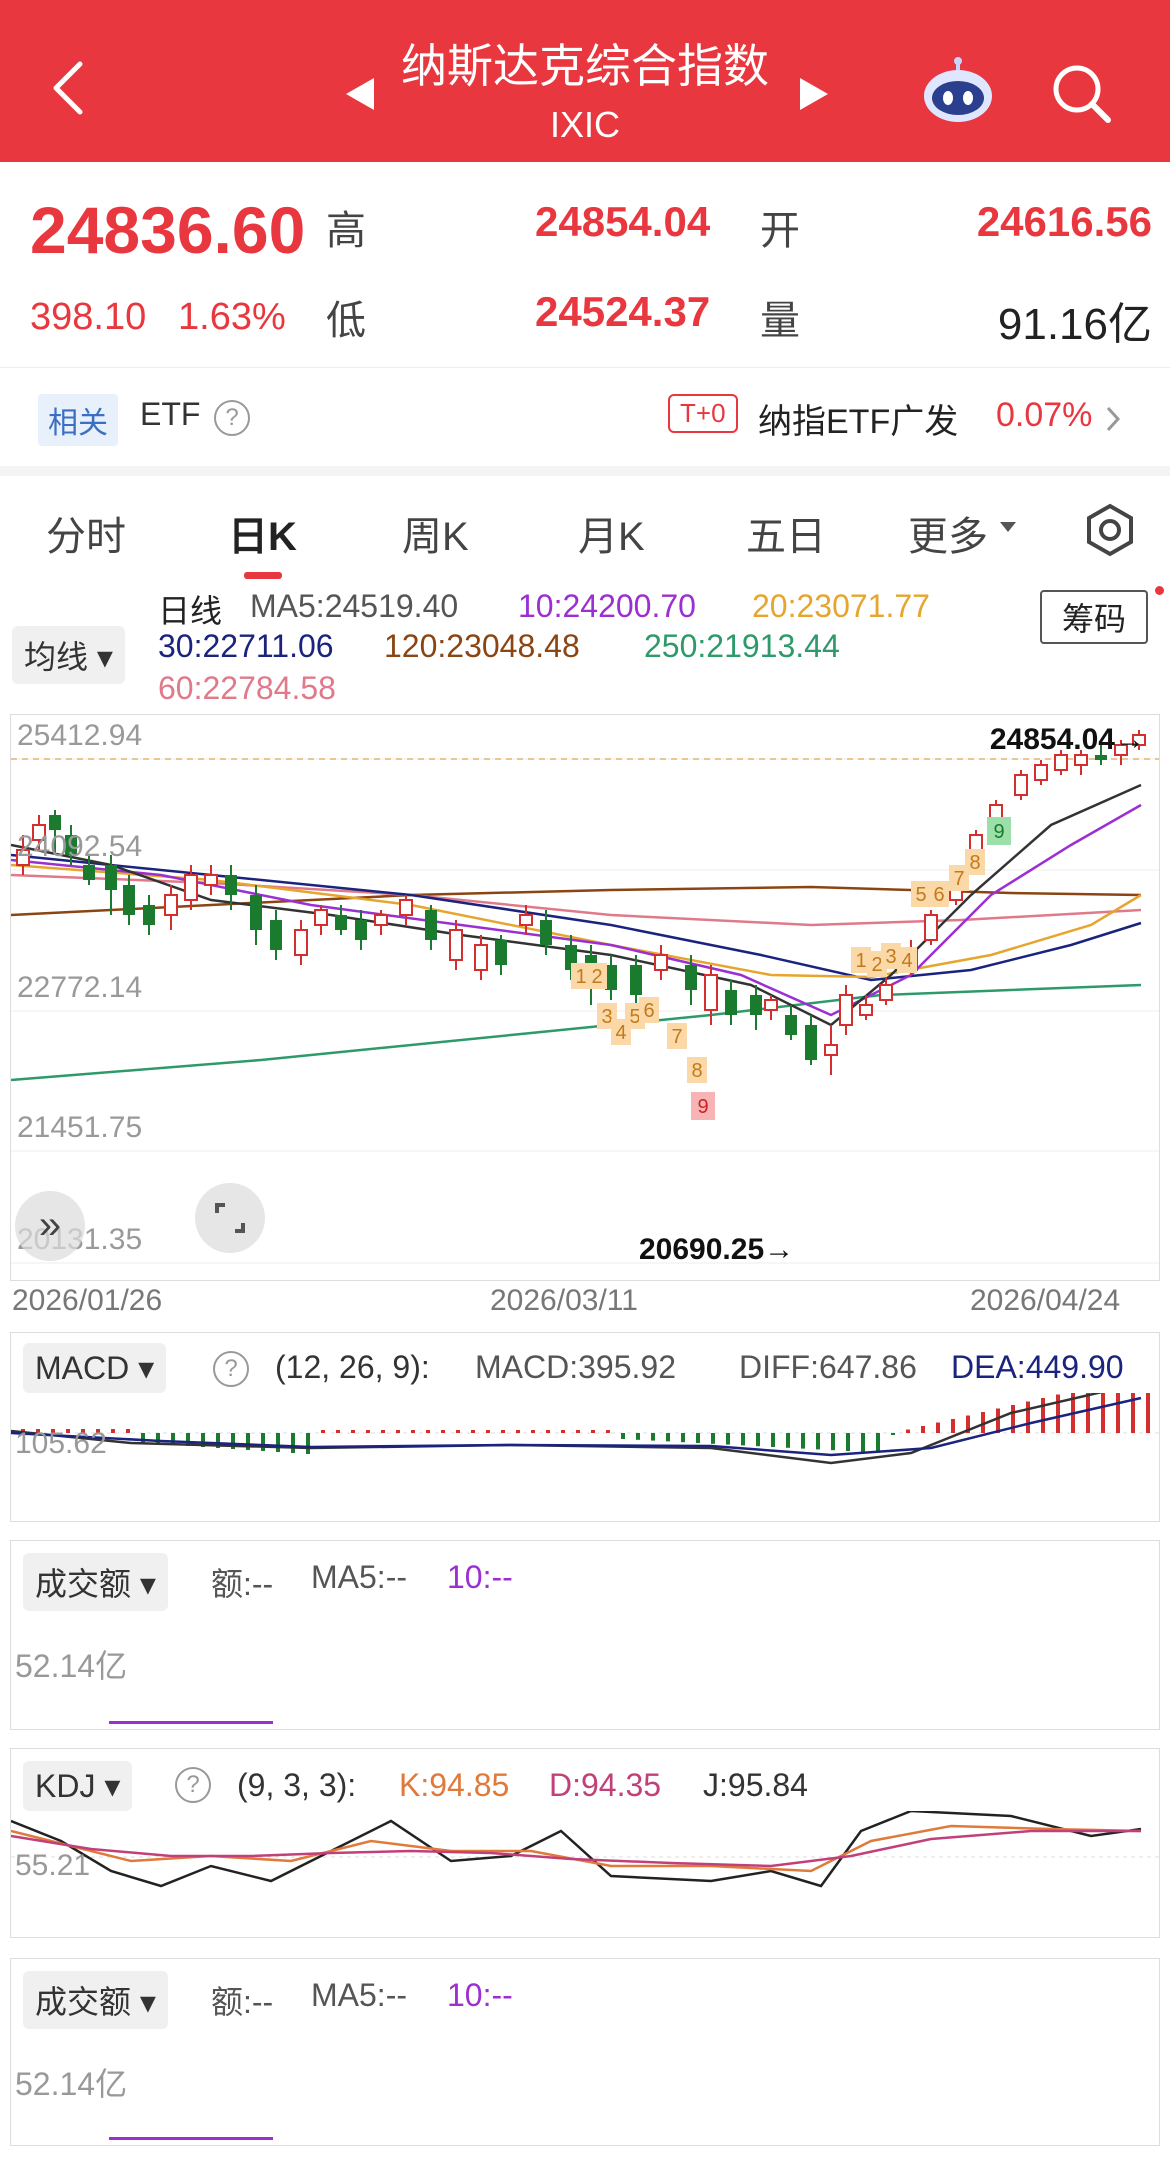  What do you see at coordinates (596, 977) in the screenshot?
I see `td-count-label: 2` at bounding box center [596, 977].